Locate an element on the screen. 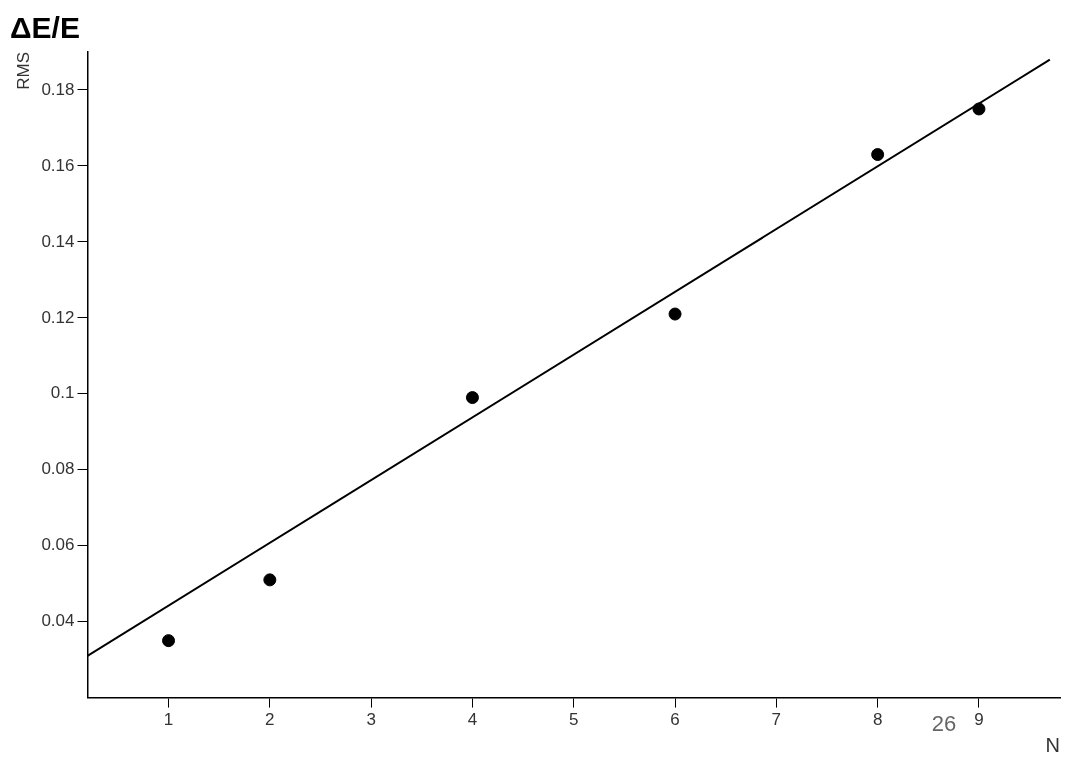  y-tick-label: 0.14 is located at coordinates (58, 241).